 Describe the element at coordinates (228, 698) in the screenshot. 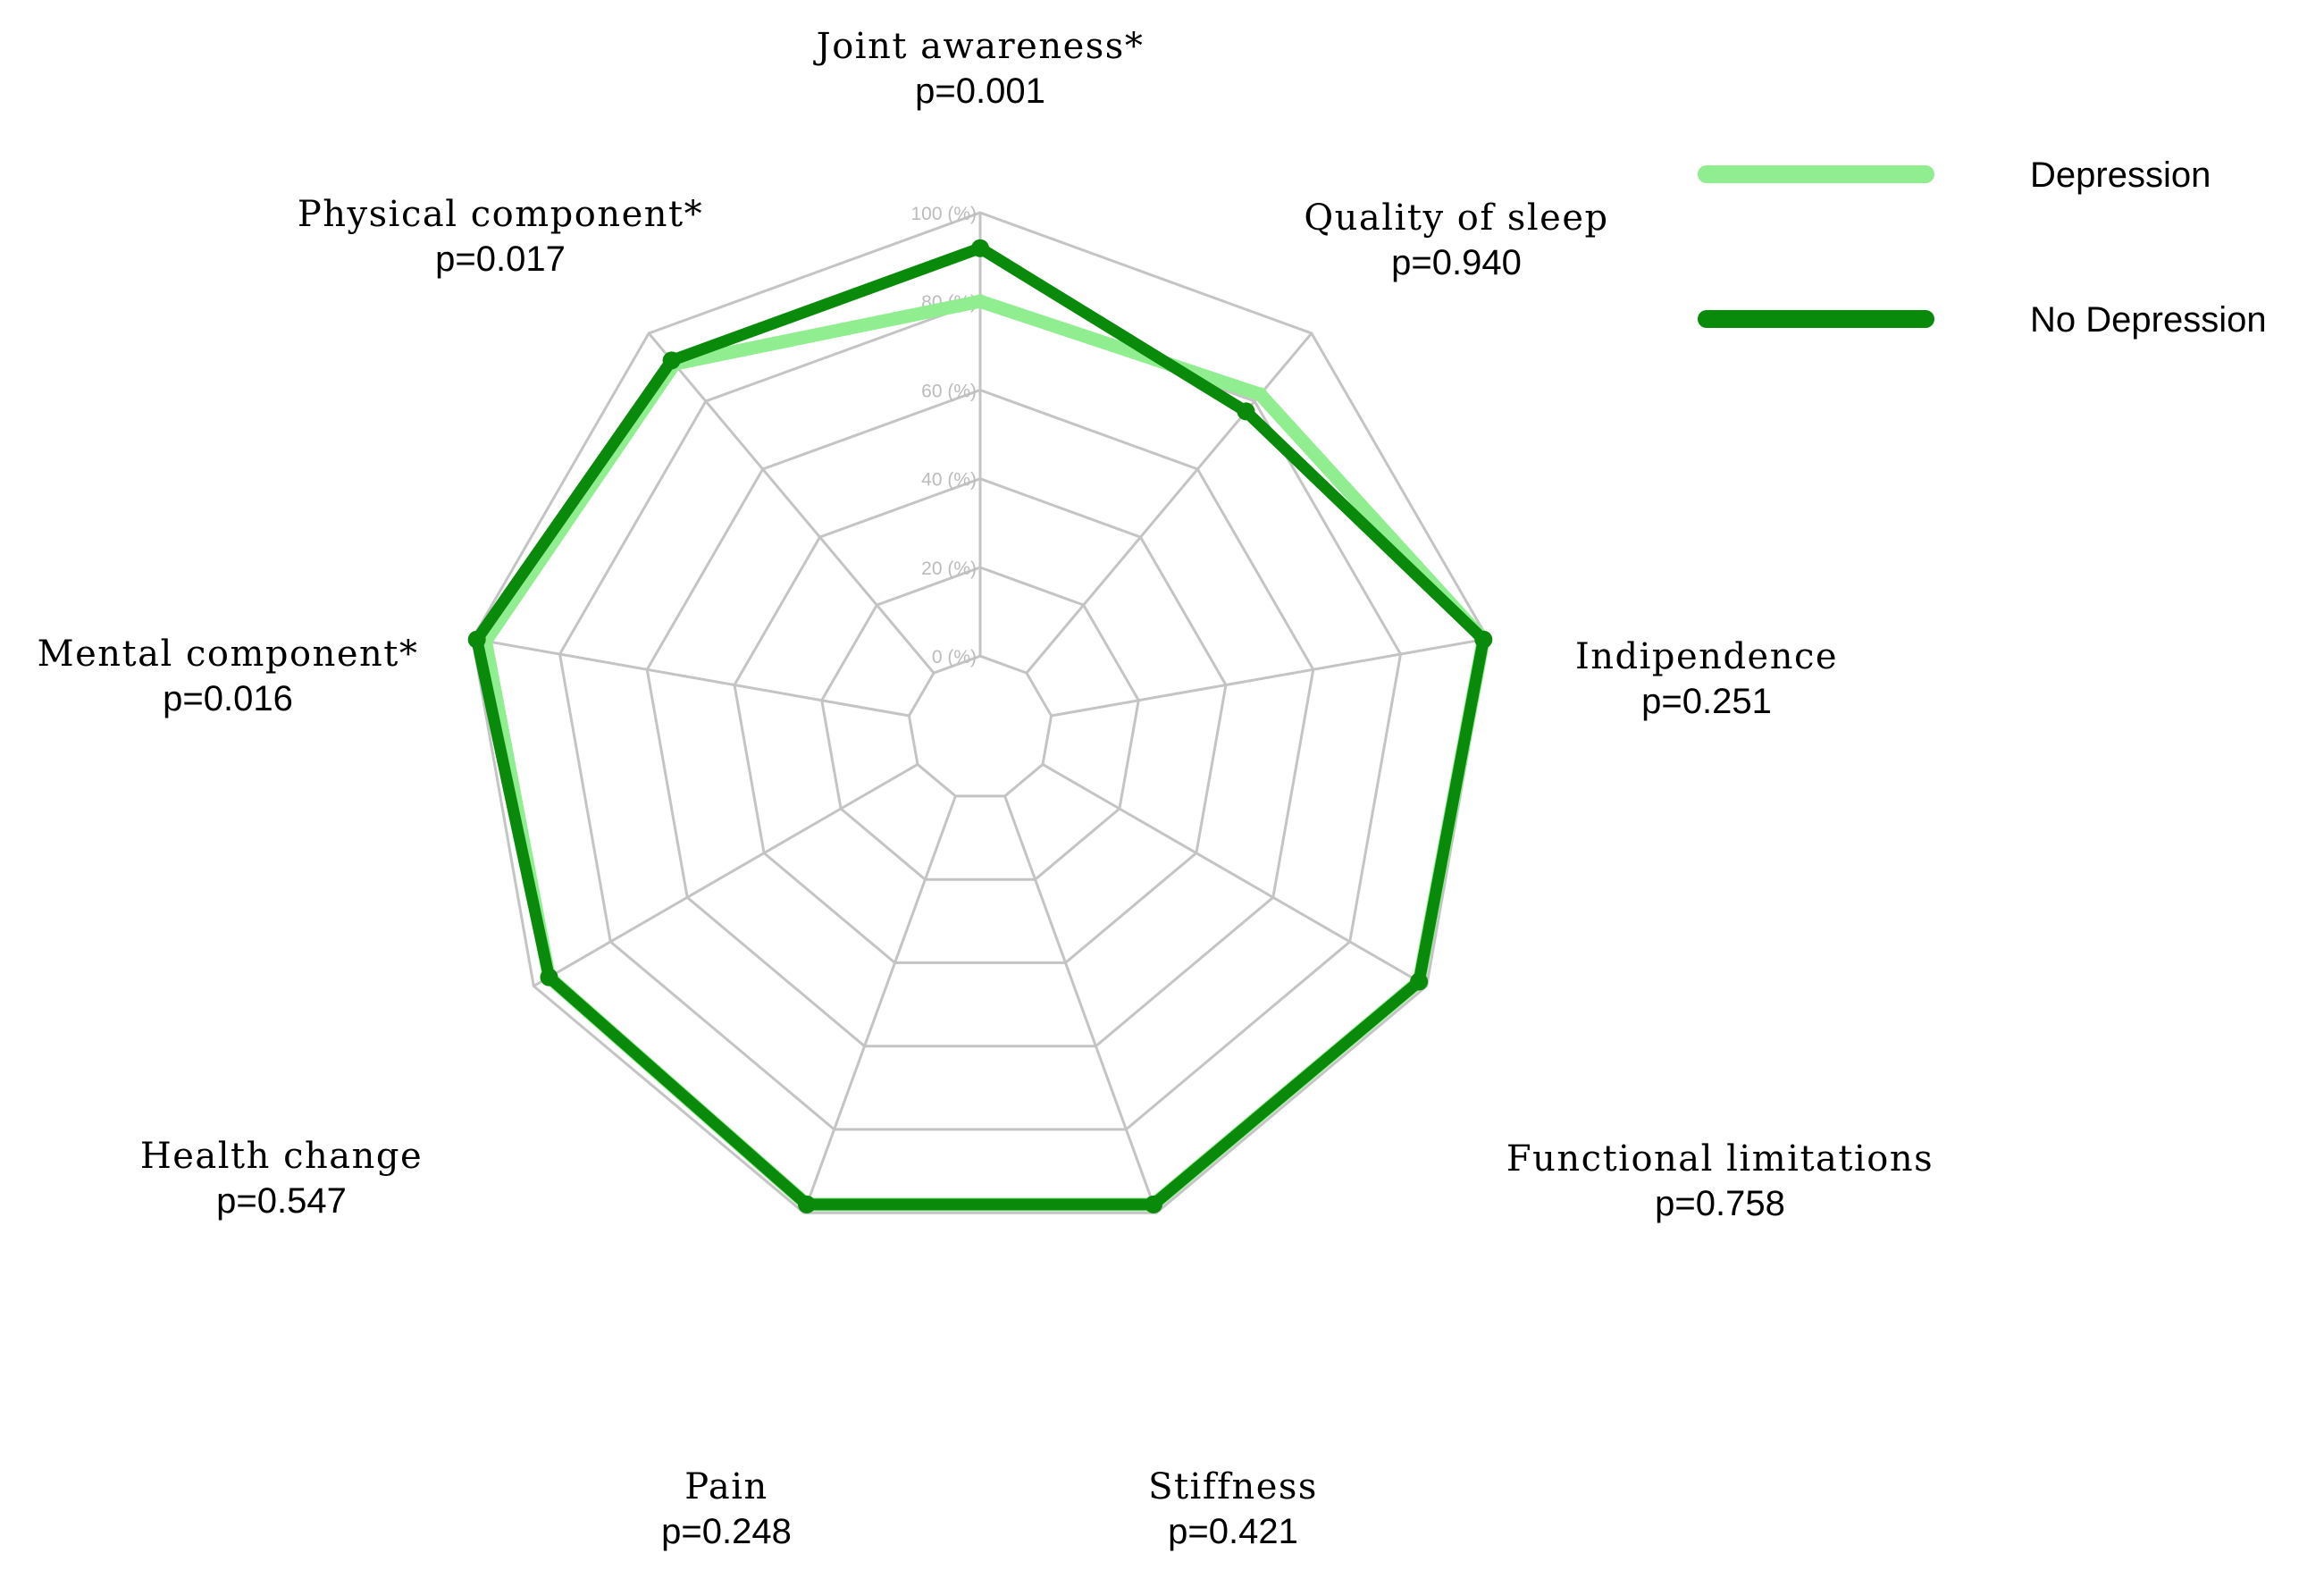

I see `axis-p-value: p=0.016` at that location.